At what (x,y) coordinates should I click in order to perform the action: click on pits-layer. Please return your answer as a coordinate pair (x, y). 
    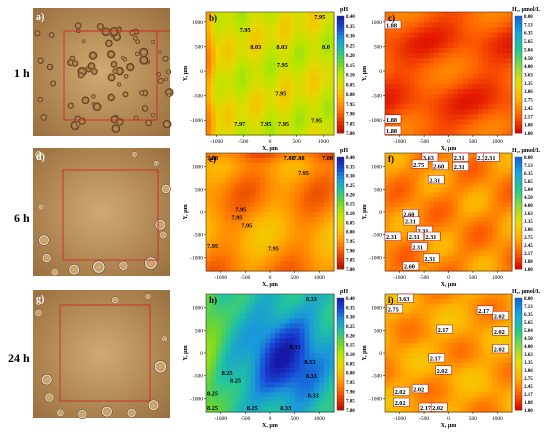
    Looking at the image, I should click on (102, 213).